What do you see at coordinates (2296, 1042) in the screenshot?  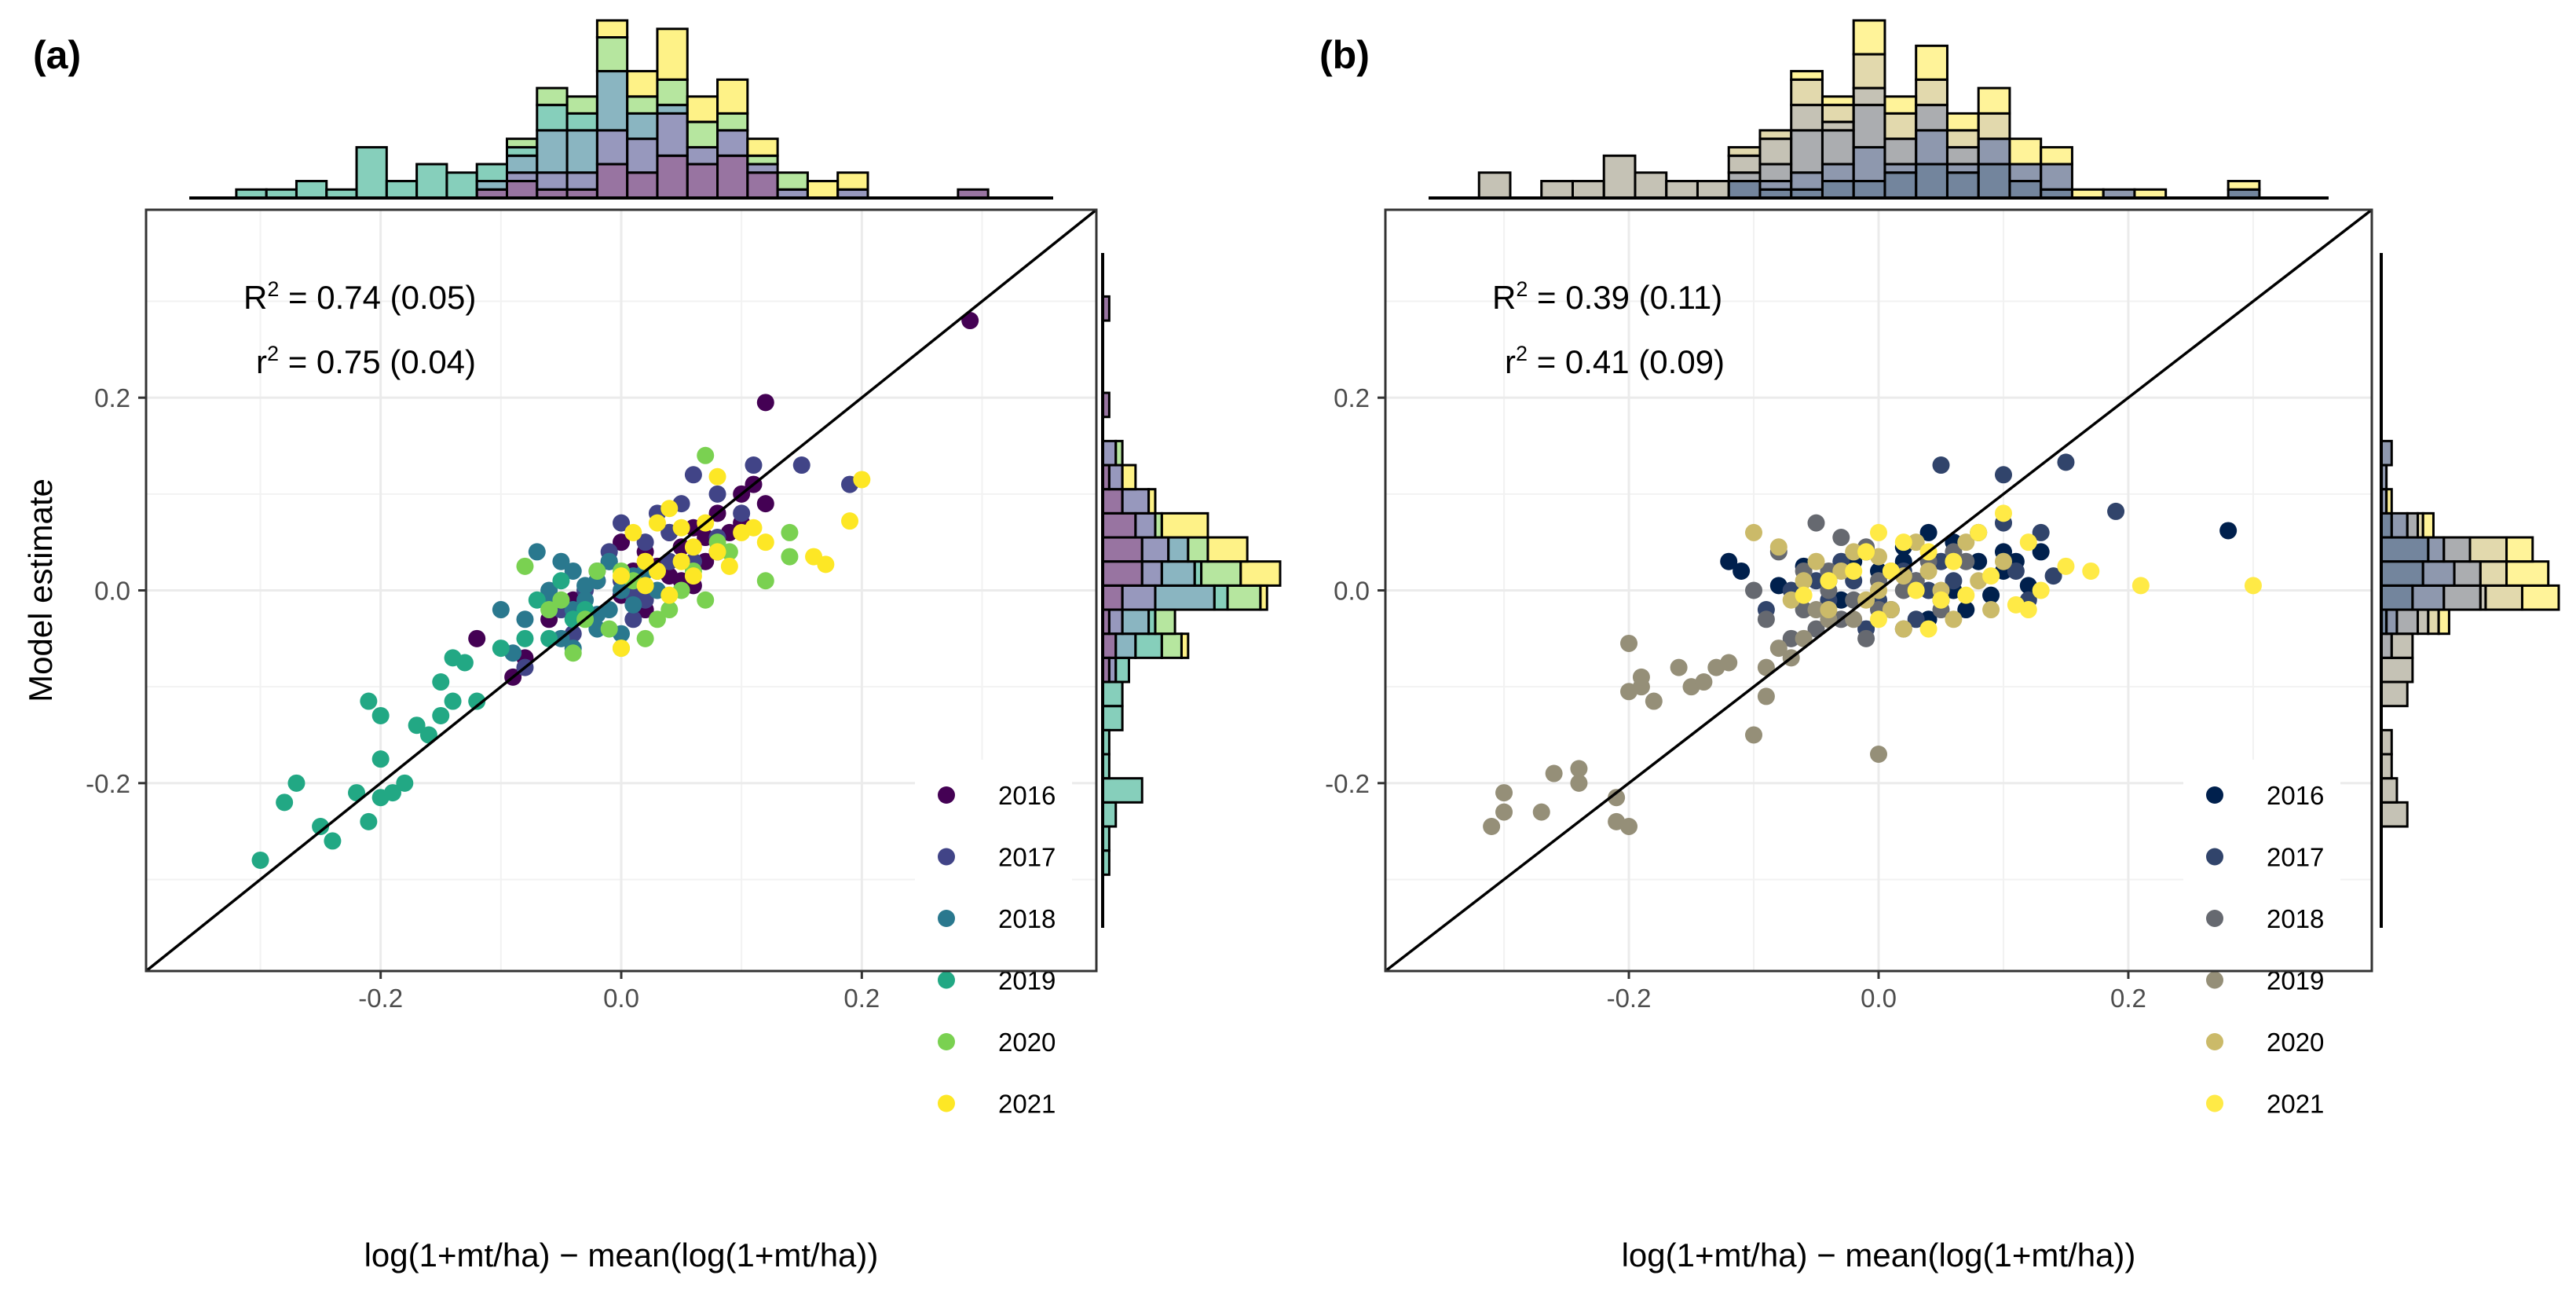 I see `legend-label-2020: 2020` at bounding box center [2296, 1042].